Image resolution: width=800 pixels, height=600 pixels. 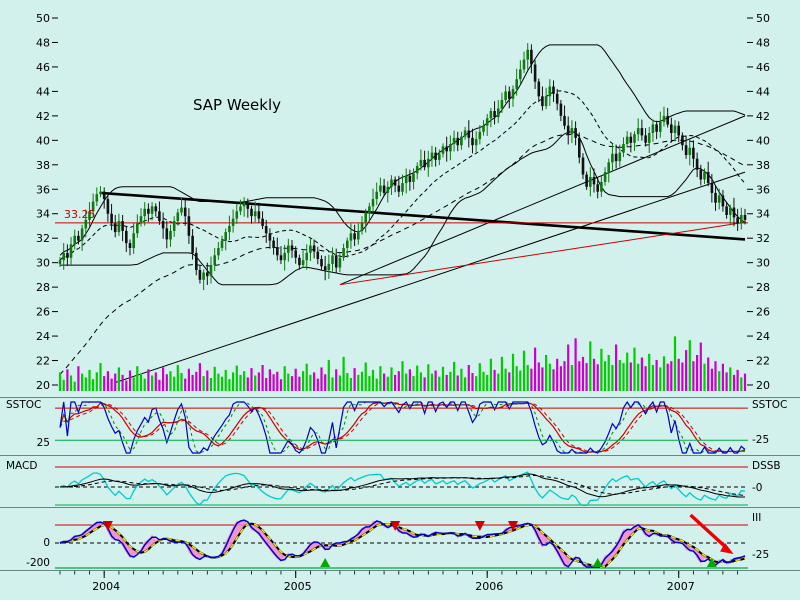 What do you see at coordinates (43, 214) in the screenshot?
I see `price-tick-left: 34` at bounding box center [43, 214].